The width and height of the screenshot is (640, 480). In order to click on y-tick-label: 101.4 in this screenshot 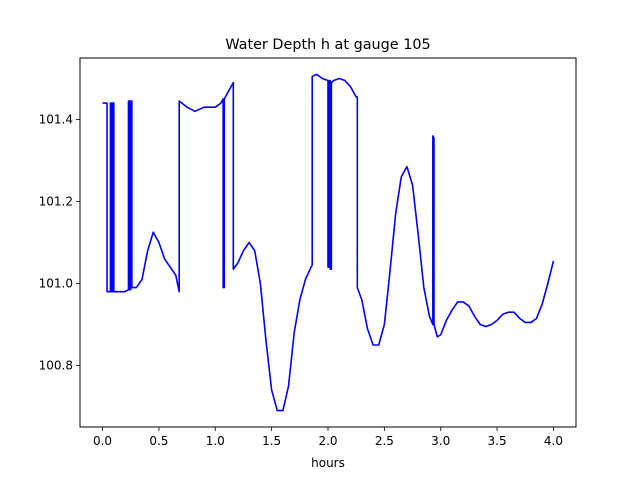, I will do `click(56, 120)`.